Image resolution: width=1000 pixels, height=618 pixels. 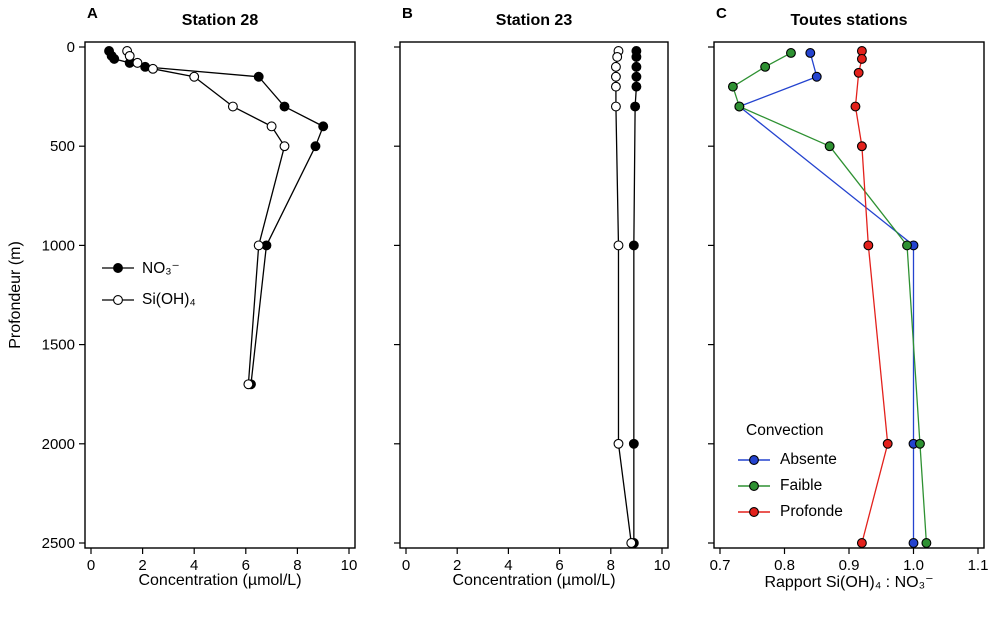 I want to click on legend-key-absente, so click(x=754, y=460).